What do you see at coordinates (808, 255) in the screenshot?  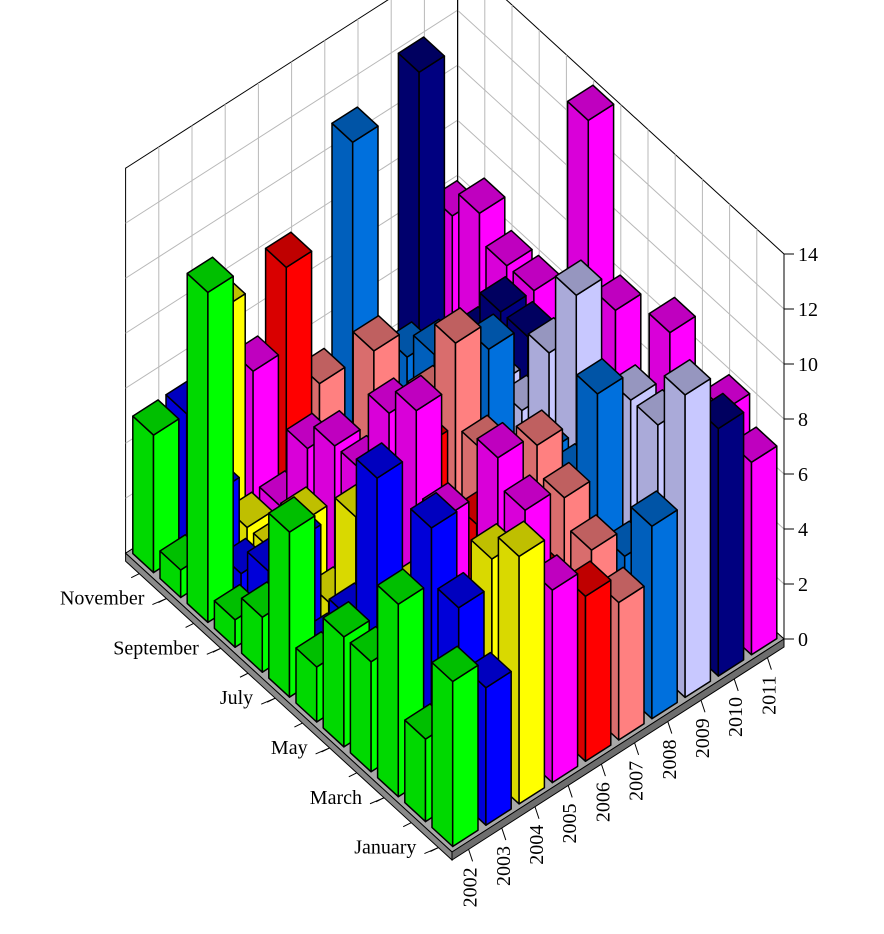 I see `z-tick-label: 14` at bounding box center [808, 255].